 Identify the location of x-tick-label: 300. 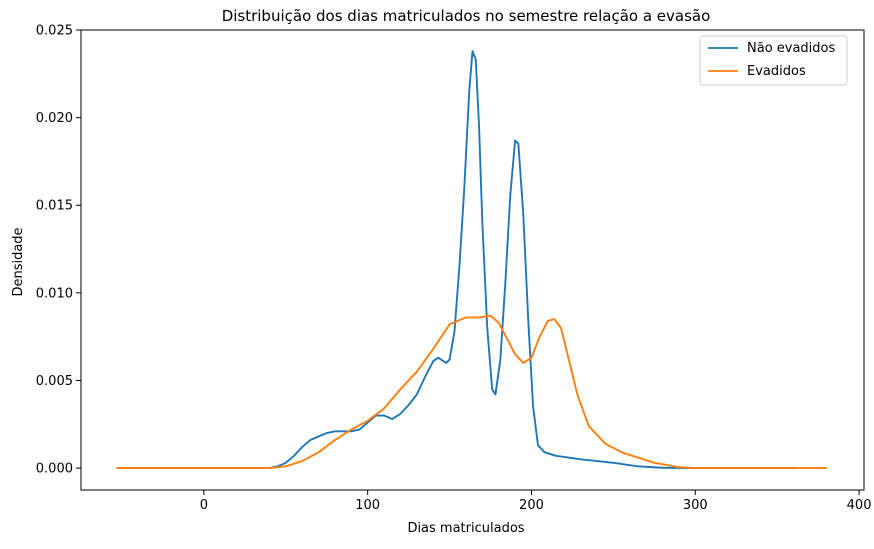
(695, 505).